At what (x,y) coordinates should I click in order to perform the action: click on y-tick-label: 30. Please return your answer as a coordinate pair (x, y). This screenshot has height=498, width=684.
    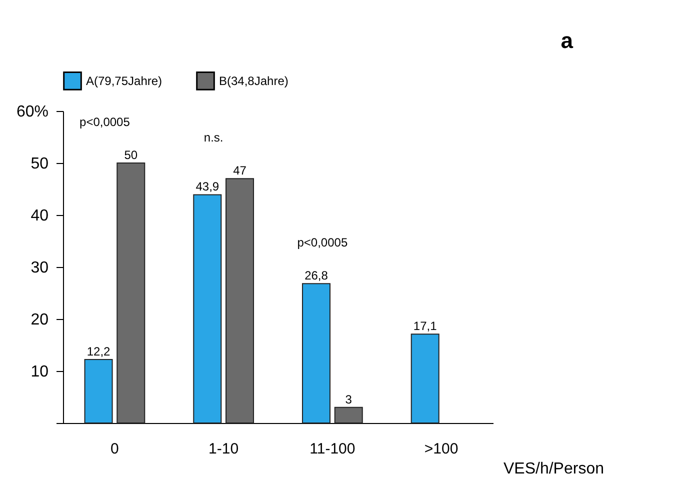
    Looking at the image, I should click on (39, 268).